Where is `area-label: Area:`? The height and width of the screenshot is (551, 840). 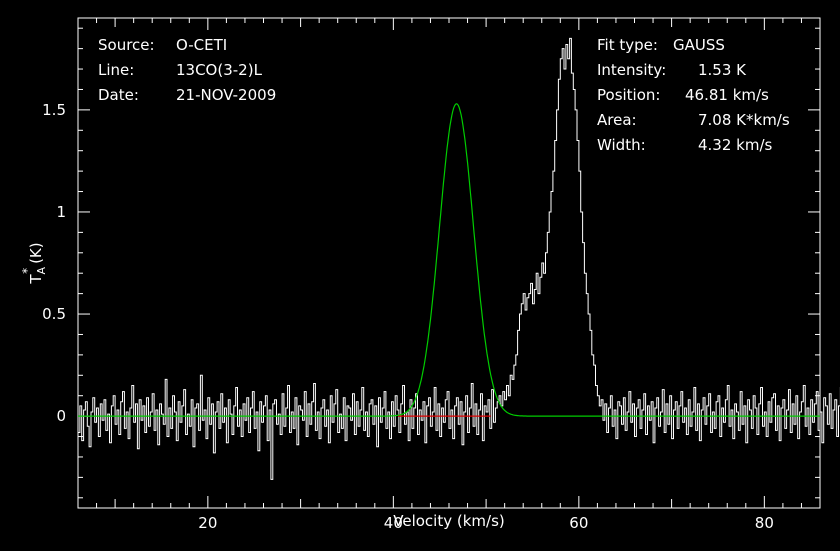
area-label: Area: is located at coordinates (617, 120).